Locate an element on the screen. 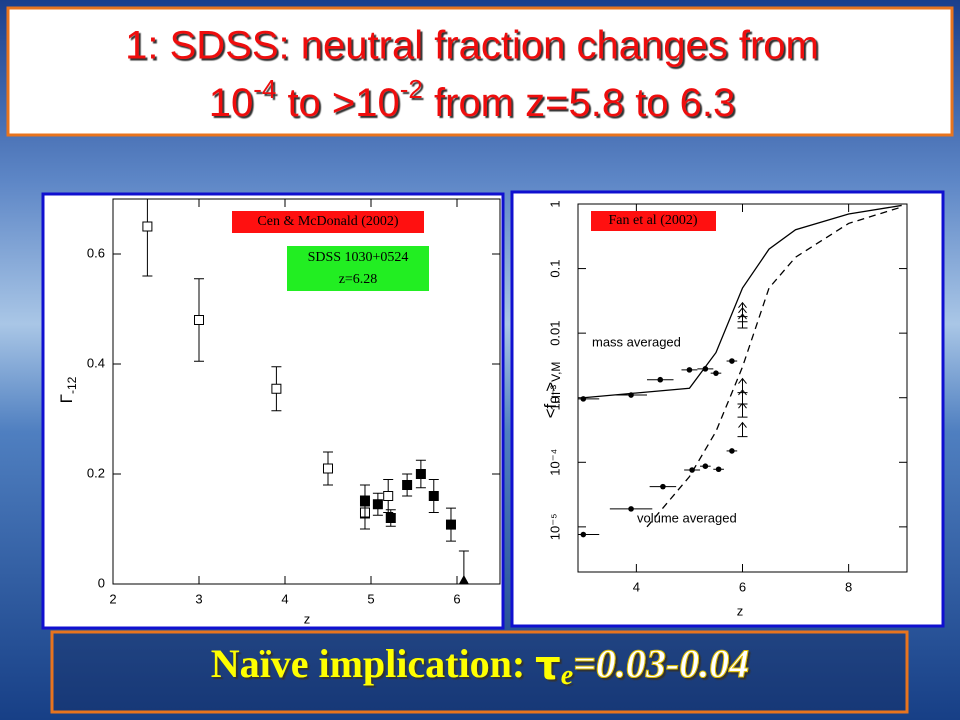  y-axis-label: <fHI>V,M is located at coordinates (552, 390).